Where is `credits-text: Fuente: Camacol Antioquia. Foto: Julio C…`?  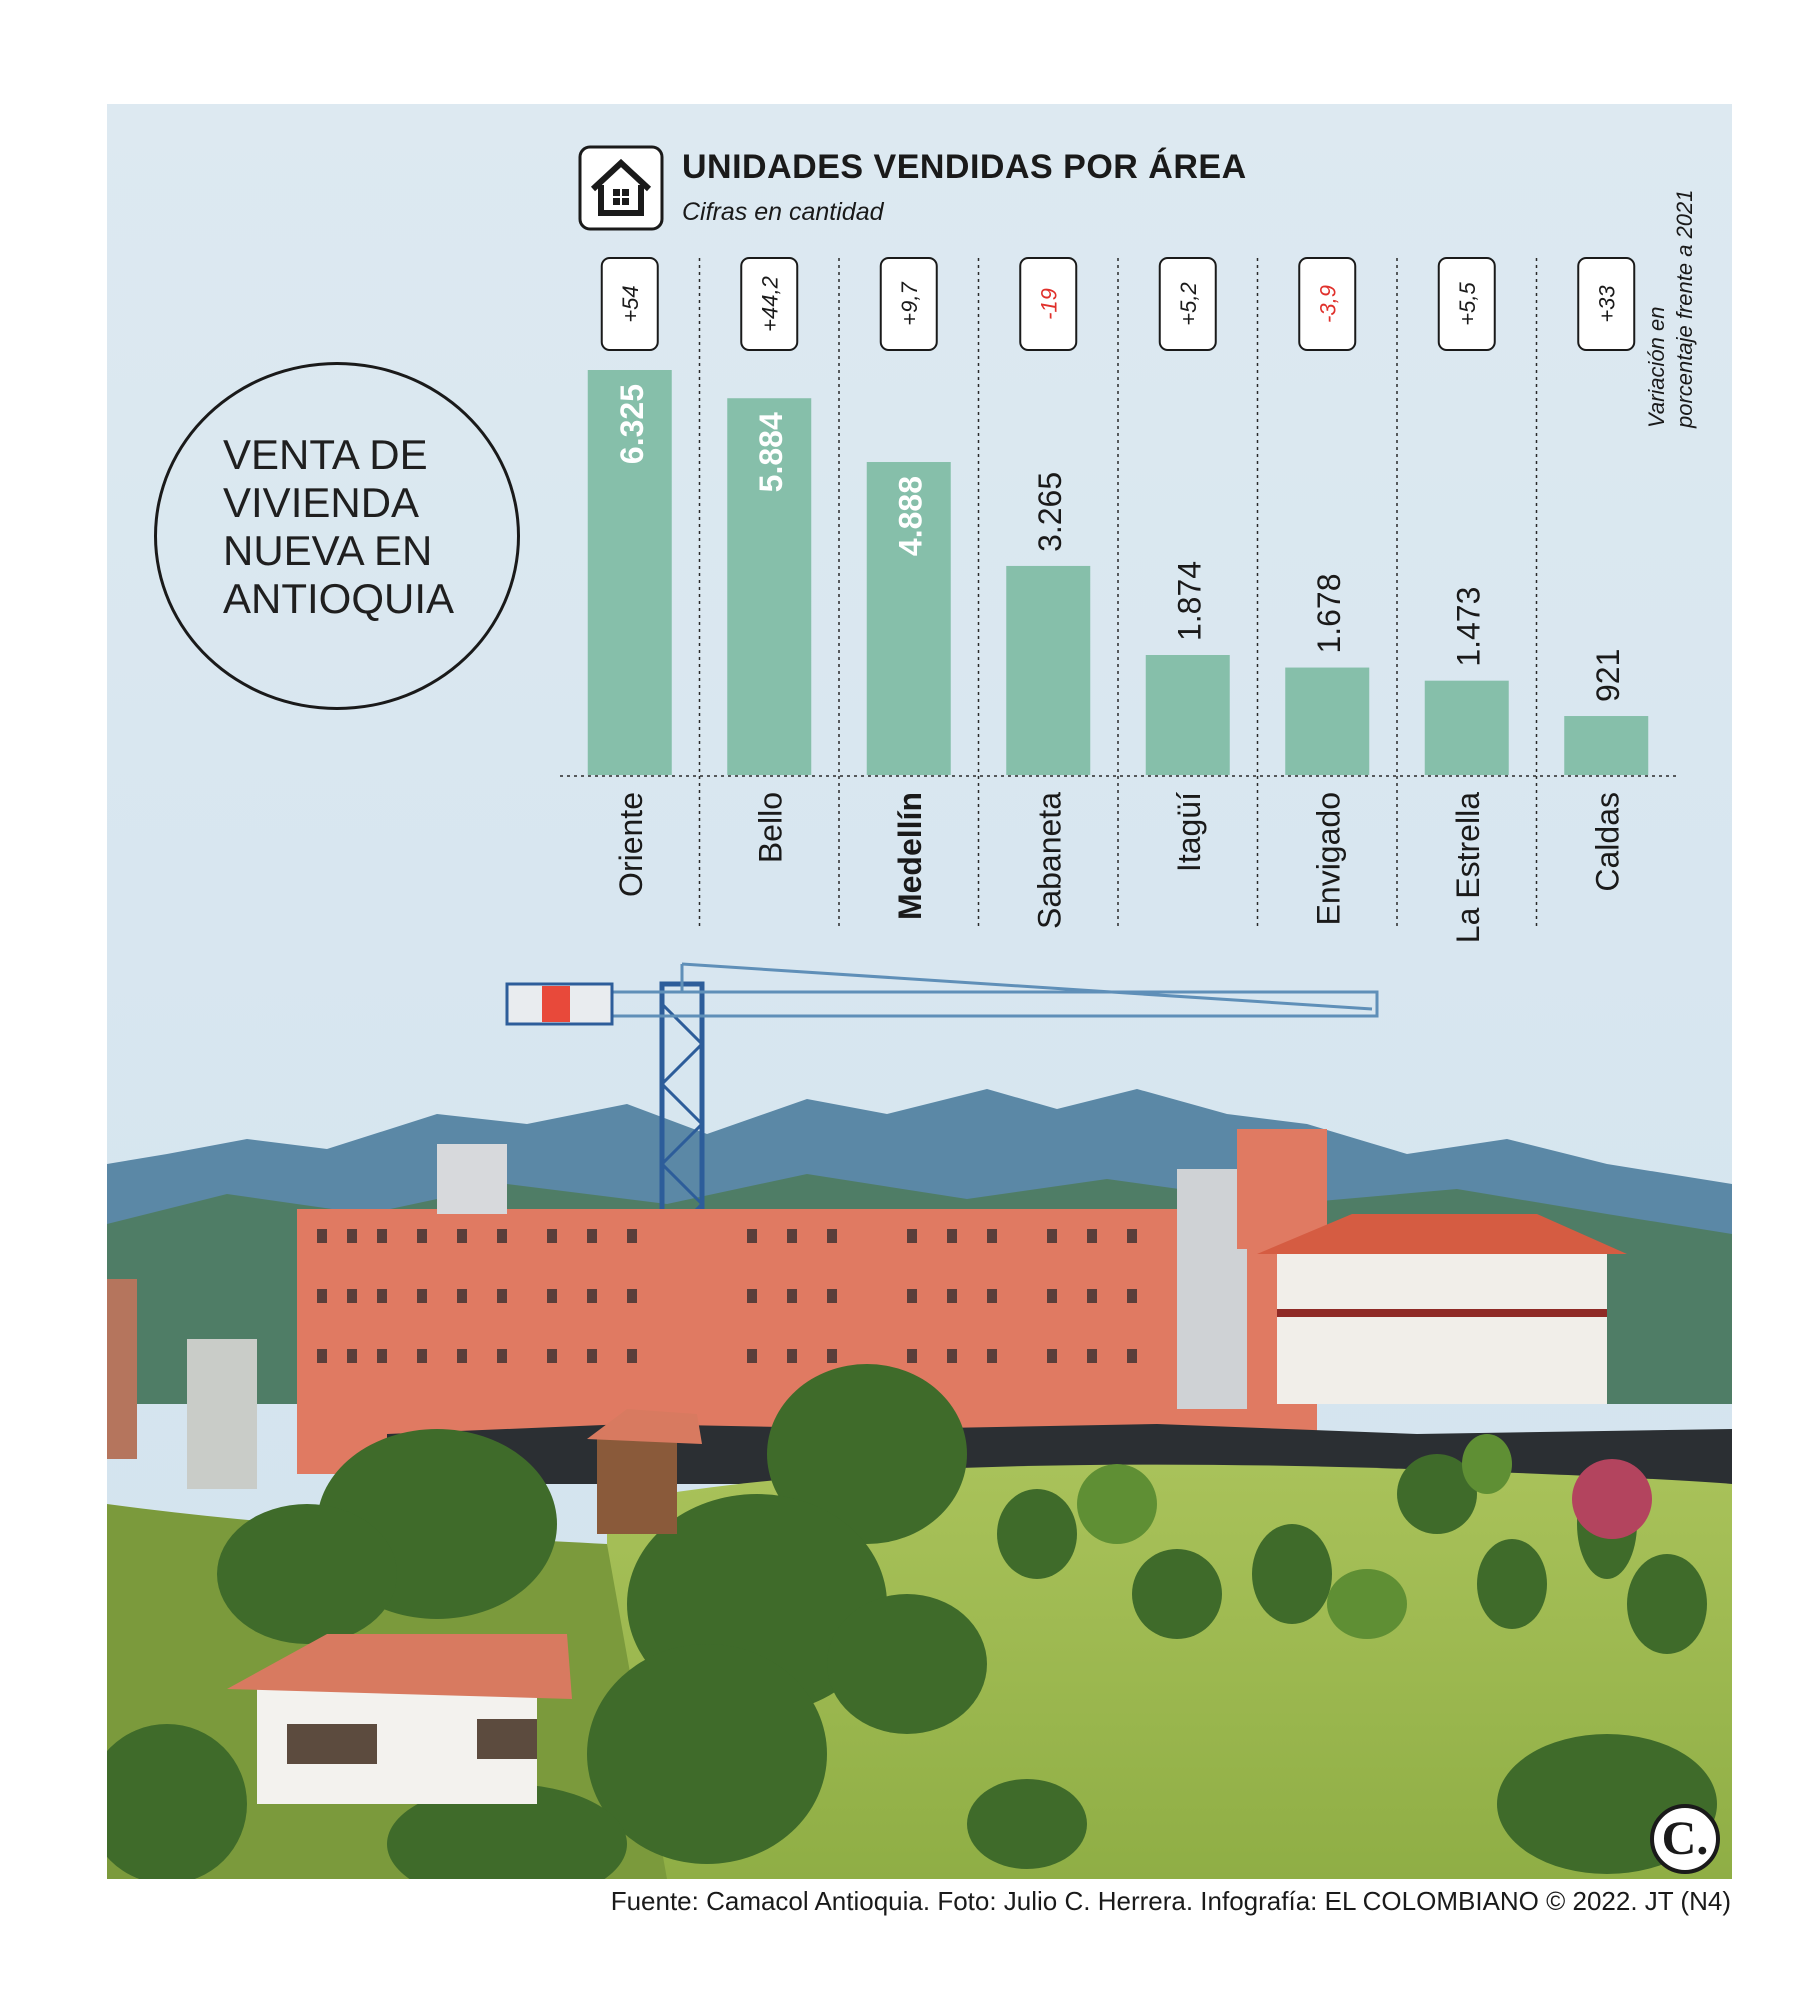 credits-text: Fuente: Camacol Antioquia. Foto: Julio C… is located at coordinates (1170, 1901).